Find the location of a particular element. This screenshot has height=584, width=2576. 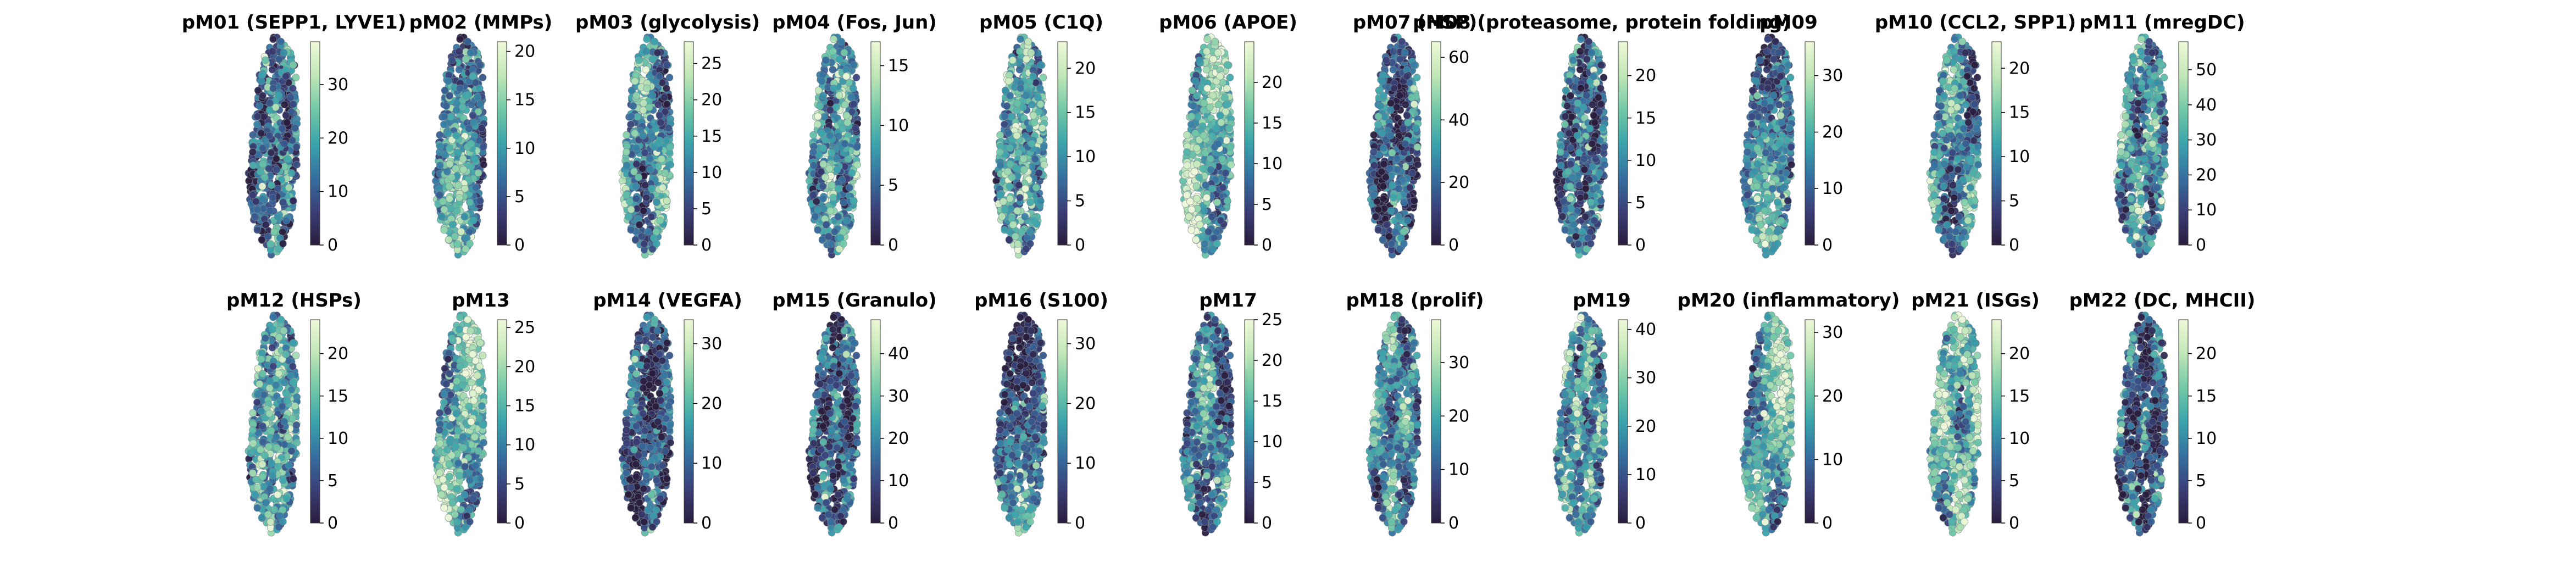

colorbar is located at coordinates (689, 143).